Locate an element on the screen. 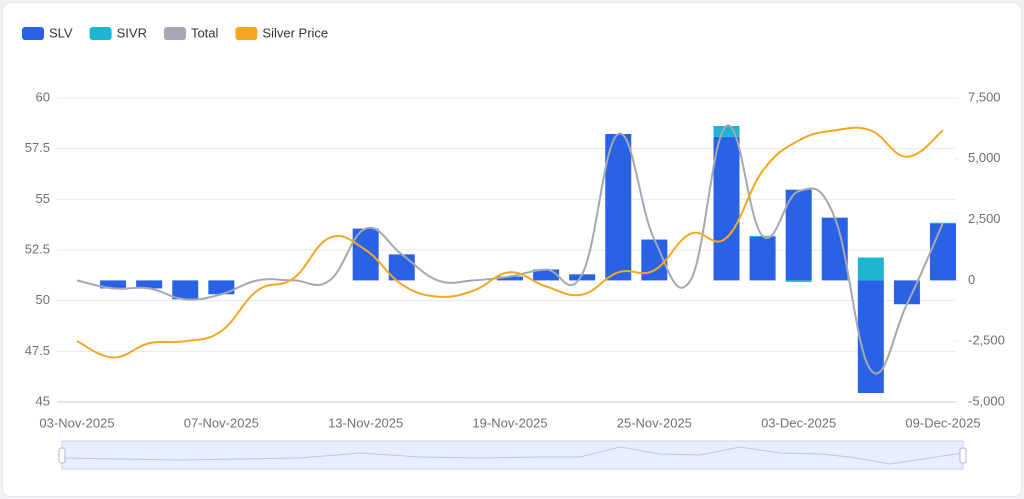 The width and height of the screenshot is (1024, 499). y2-tick-label: 2,500 is located at coordinates (984, 218).